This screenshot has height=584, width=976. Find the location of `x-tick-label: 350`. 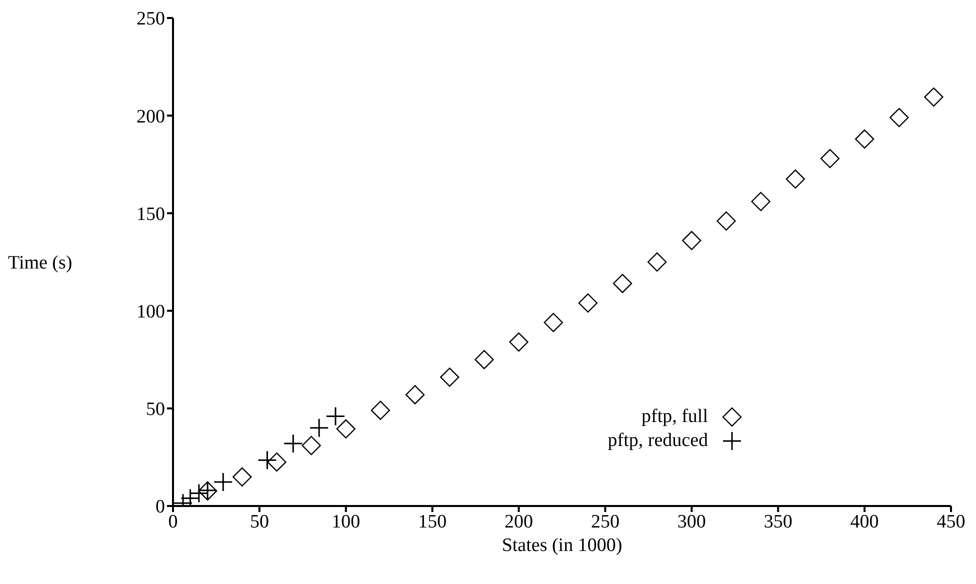

x-tick-label: 350 is located at coordinates (778, 521).